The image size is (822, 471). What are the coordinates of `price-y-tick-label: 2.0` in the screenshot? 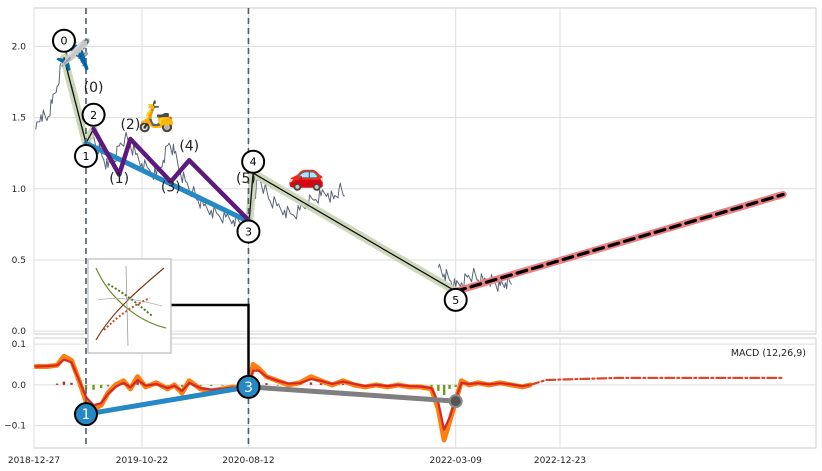 It's located at (19, 47).